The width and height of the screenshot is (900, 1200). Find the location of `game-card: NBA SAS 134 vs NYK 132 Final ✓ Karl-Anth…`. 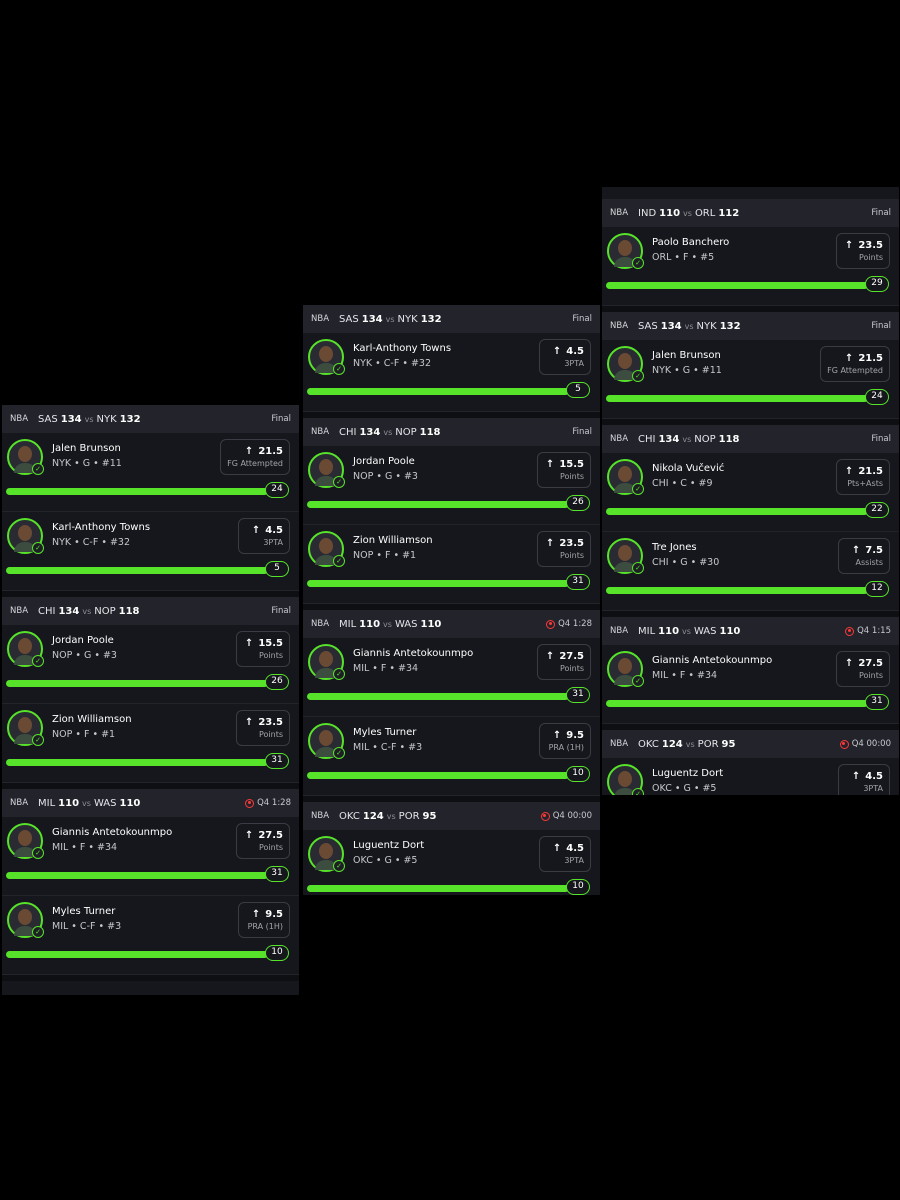

game-card: NBA SAS 134 vs NYK 132 Final ✓ Karl-Anth… is located at coordinates (451, 361).